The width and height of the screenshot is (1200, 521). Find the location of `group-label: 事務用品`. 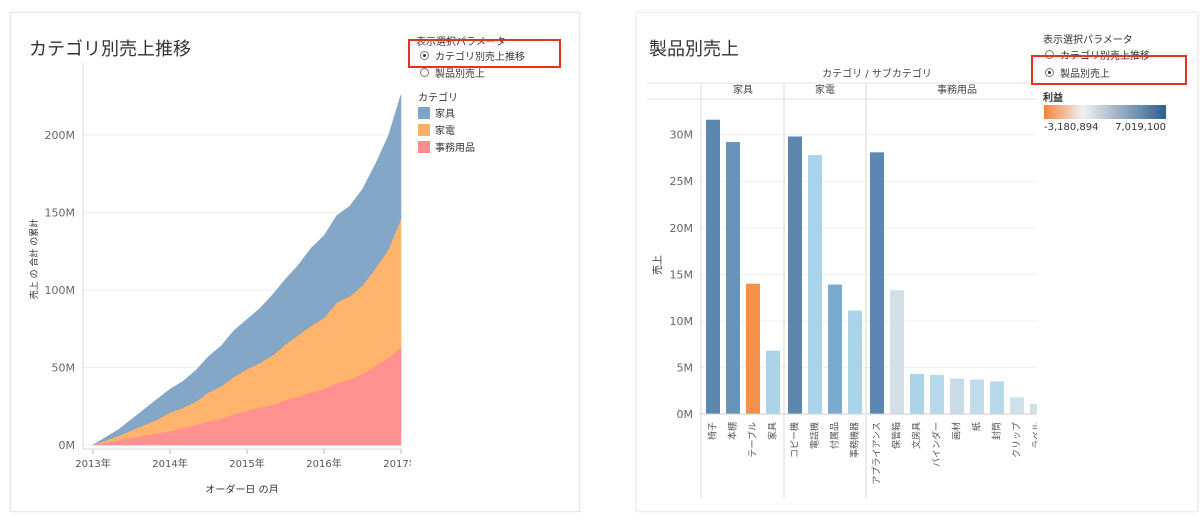

group-label: 事務用品 is located at coordinates (957, 89).